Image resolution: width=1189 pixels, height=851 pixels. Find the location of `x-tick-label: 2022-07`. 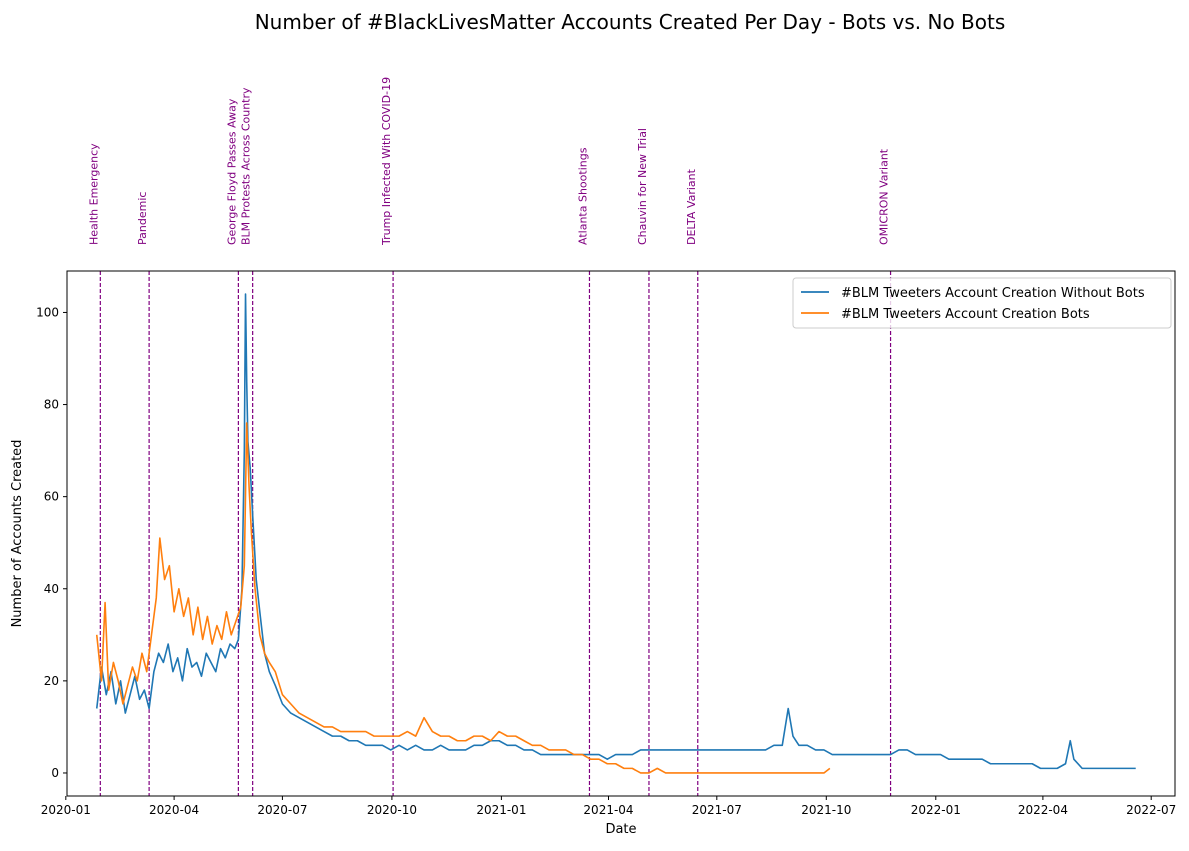

x-tick-label: 2022-07 is located at coordinates (1151, 810).